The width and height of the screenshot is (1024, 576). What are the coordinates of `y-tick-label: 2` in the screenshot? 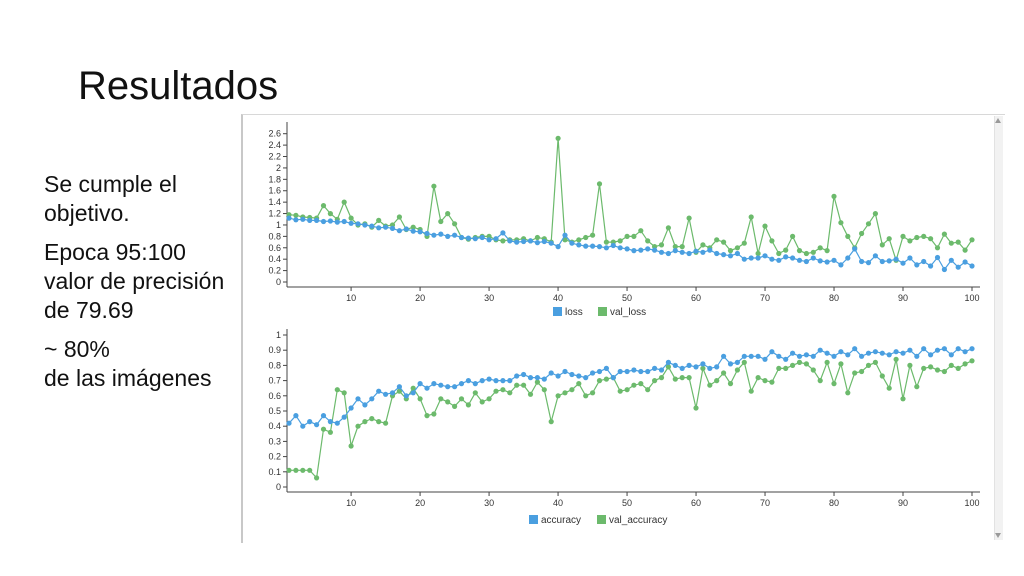 It's located at (278, 168).